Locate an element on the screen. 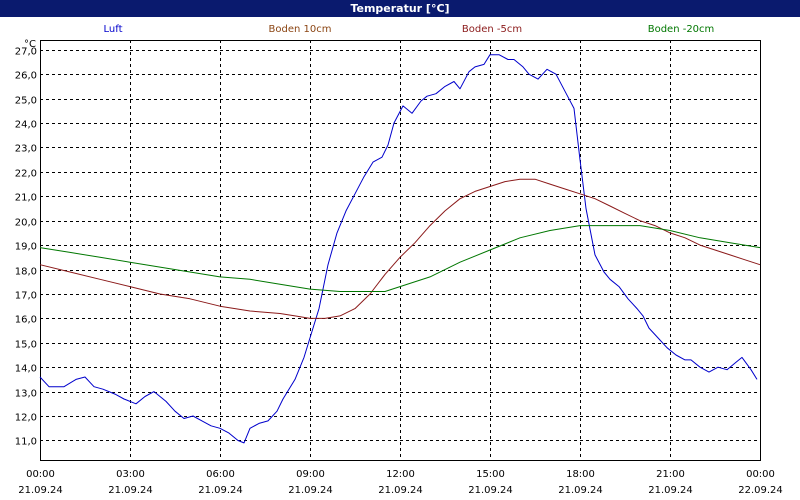  y-tick-label: 27,0 is located at coordinates (26, 52).